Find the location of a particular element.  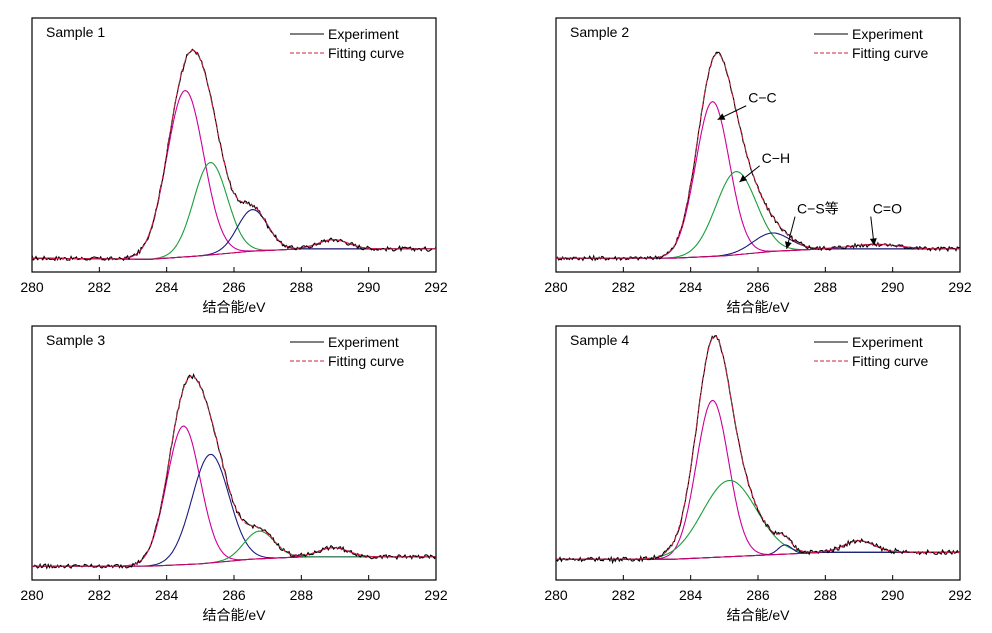

panel-title: Sample 3 is located at coordinates (75, 340).